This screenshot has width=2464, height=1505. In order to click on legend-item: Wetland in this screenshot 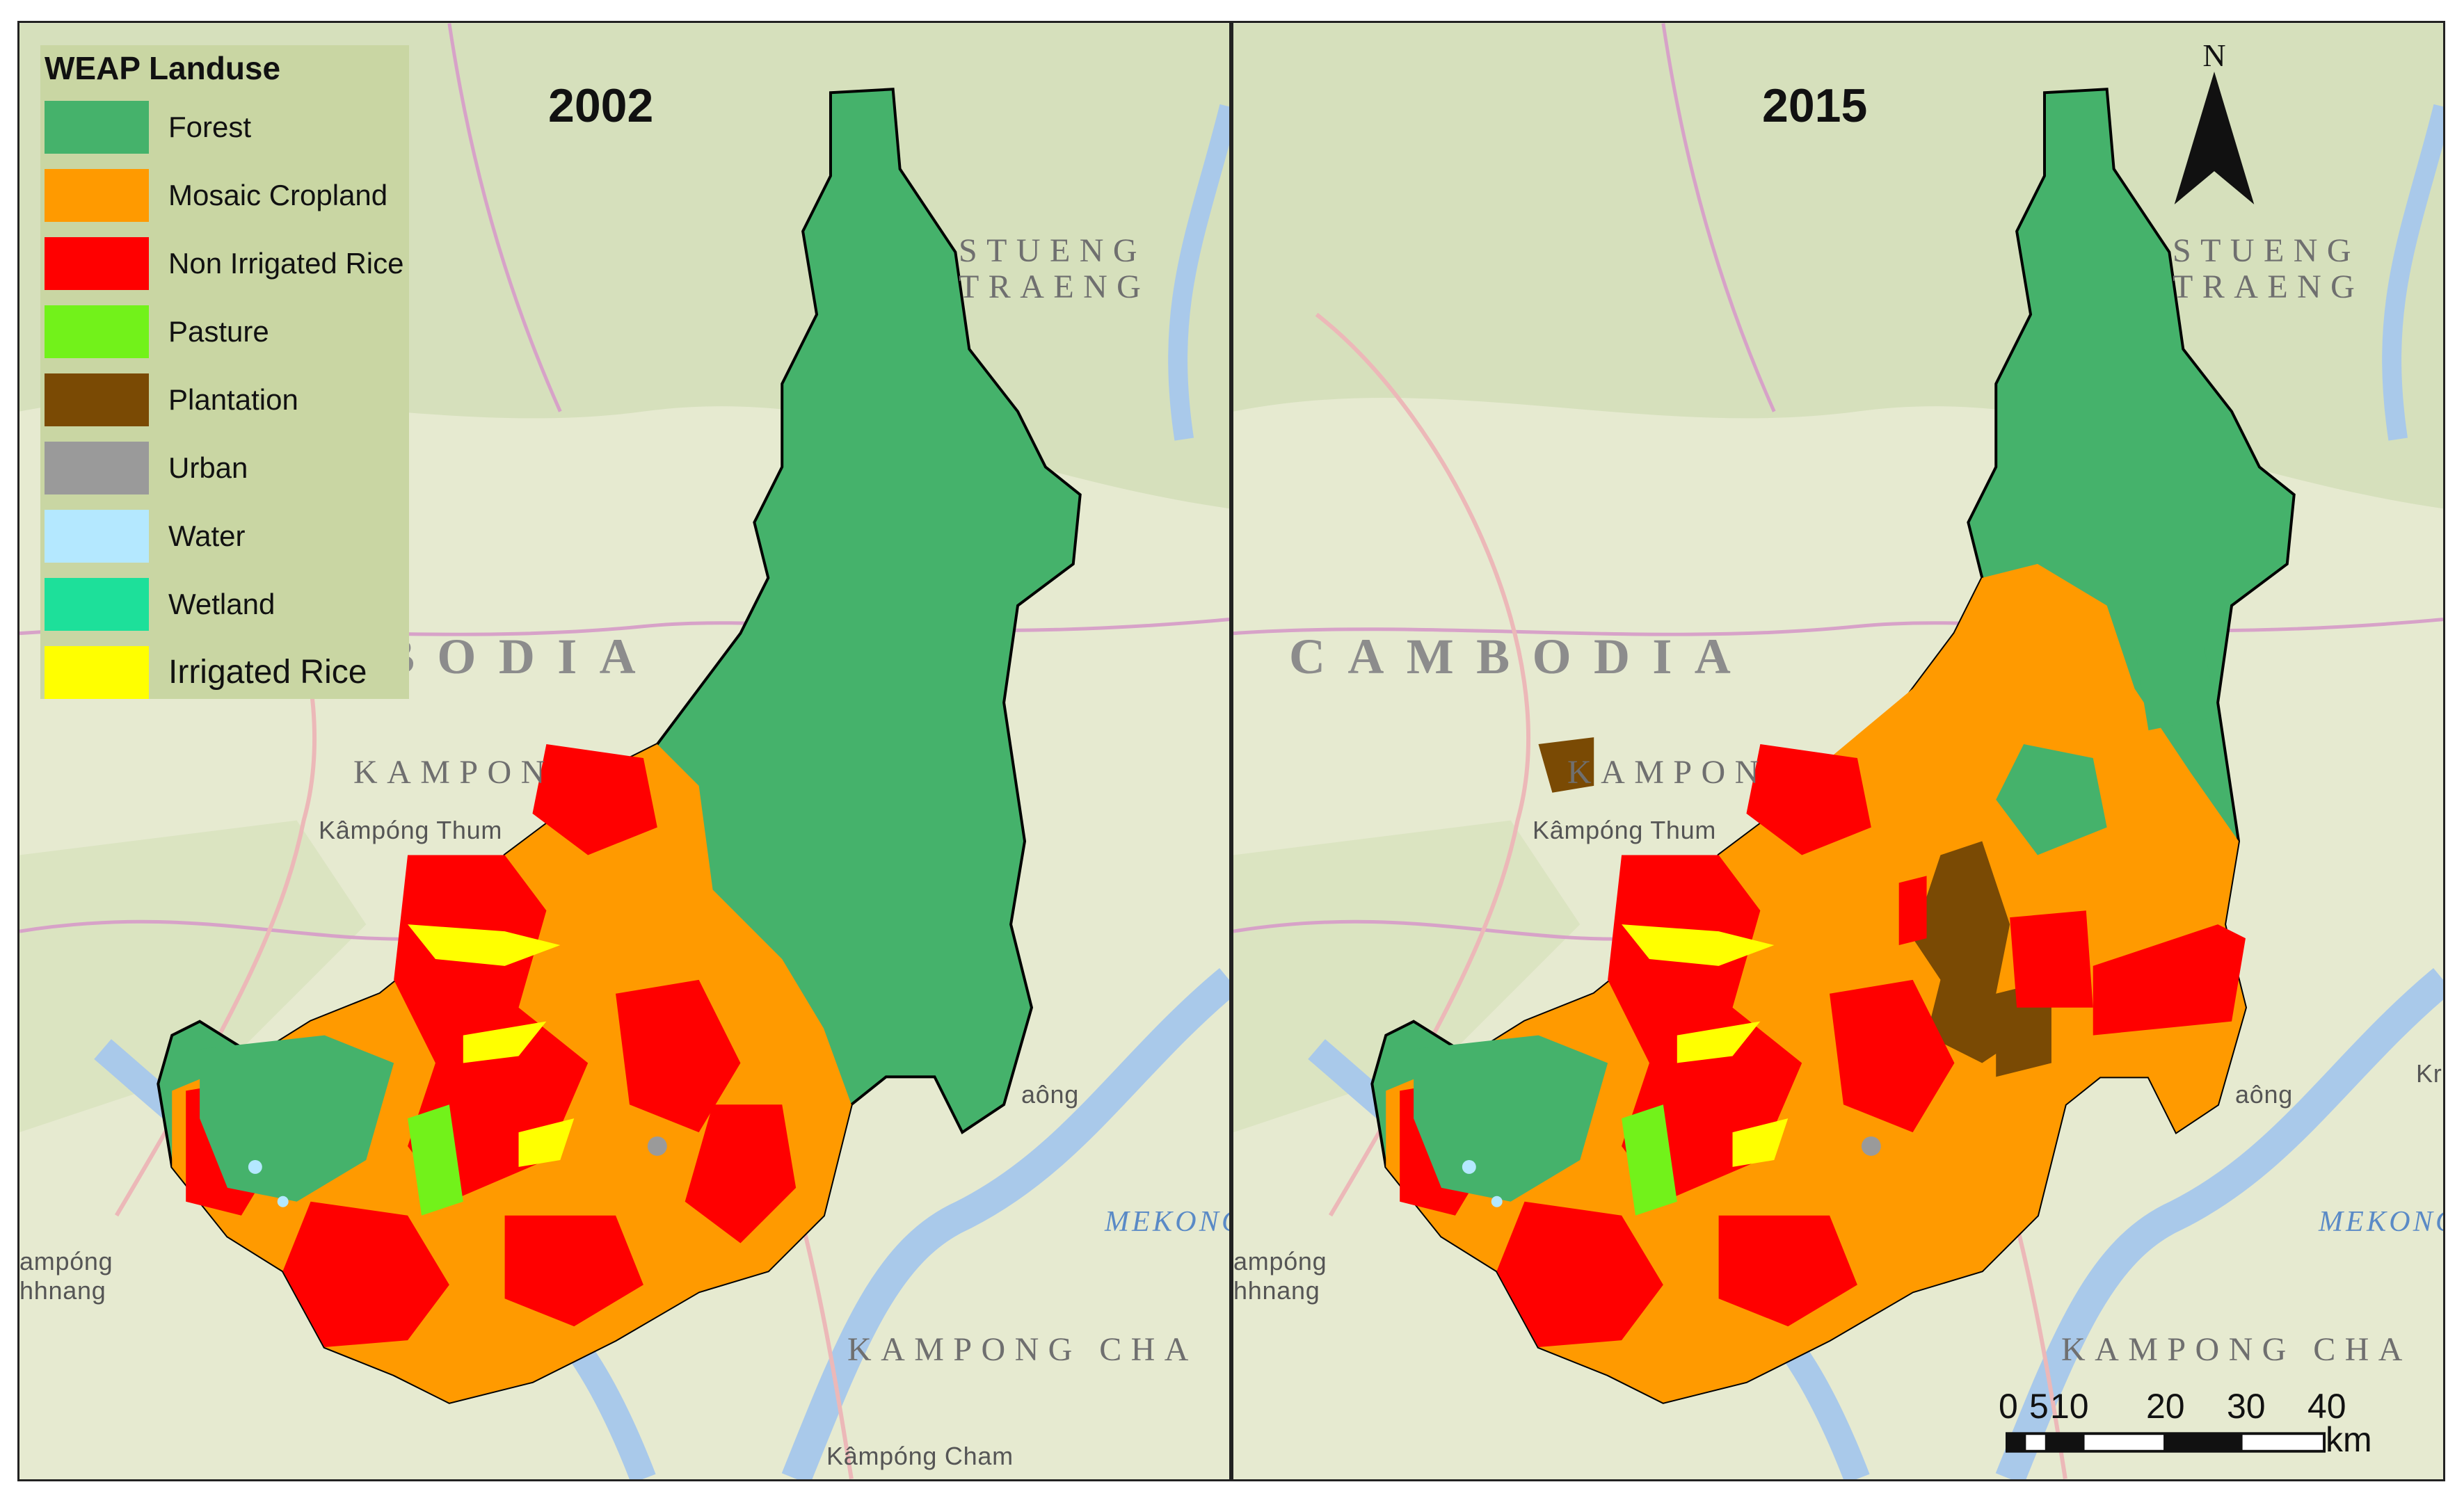, I will do `click(225, 604)`.